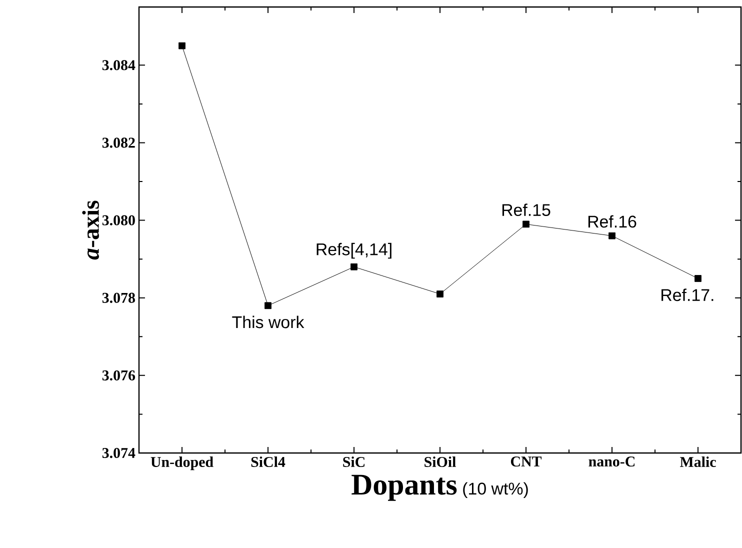  Describe the element at coordinates (698, 462) in the screenshot. I see `x-tick-label: Malic` at that location.